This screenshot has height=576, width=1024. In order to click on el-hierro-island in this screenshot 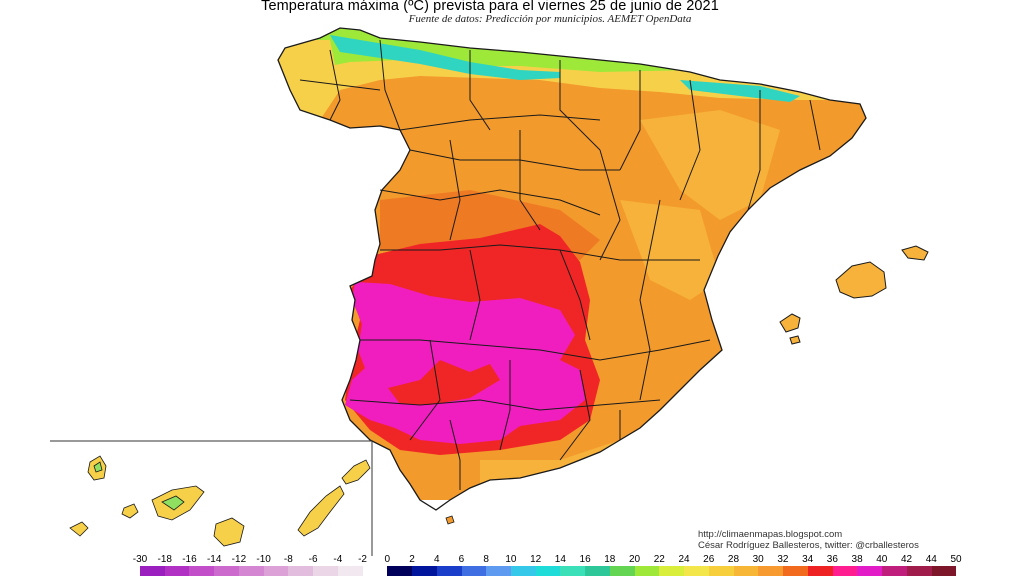, I will do `click(79, 529)`.